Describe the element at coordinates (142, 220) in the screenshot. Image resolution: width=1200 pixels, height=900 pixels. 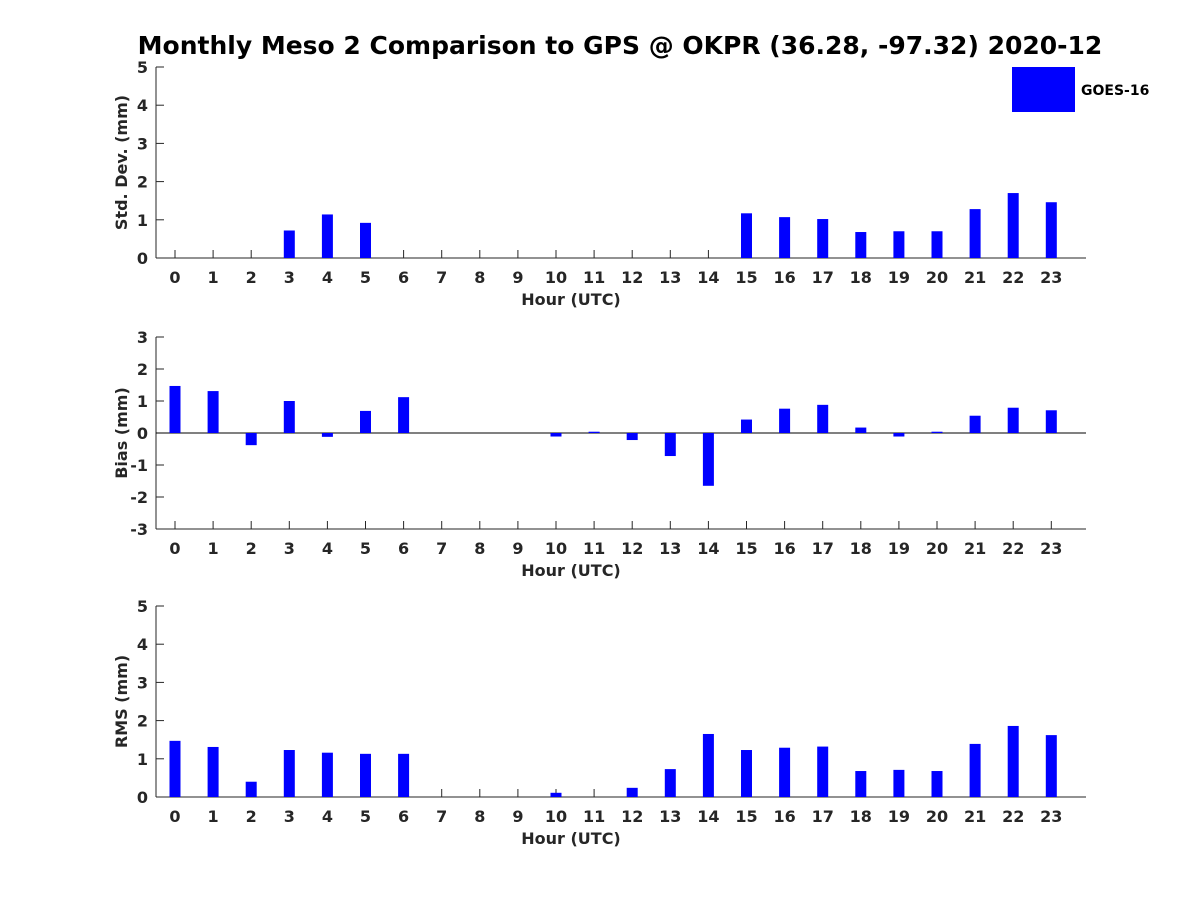
I see `y-tick-label: 1` at that location.